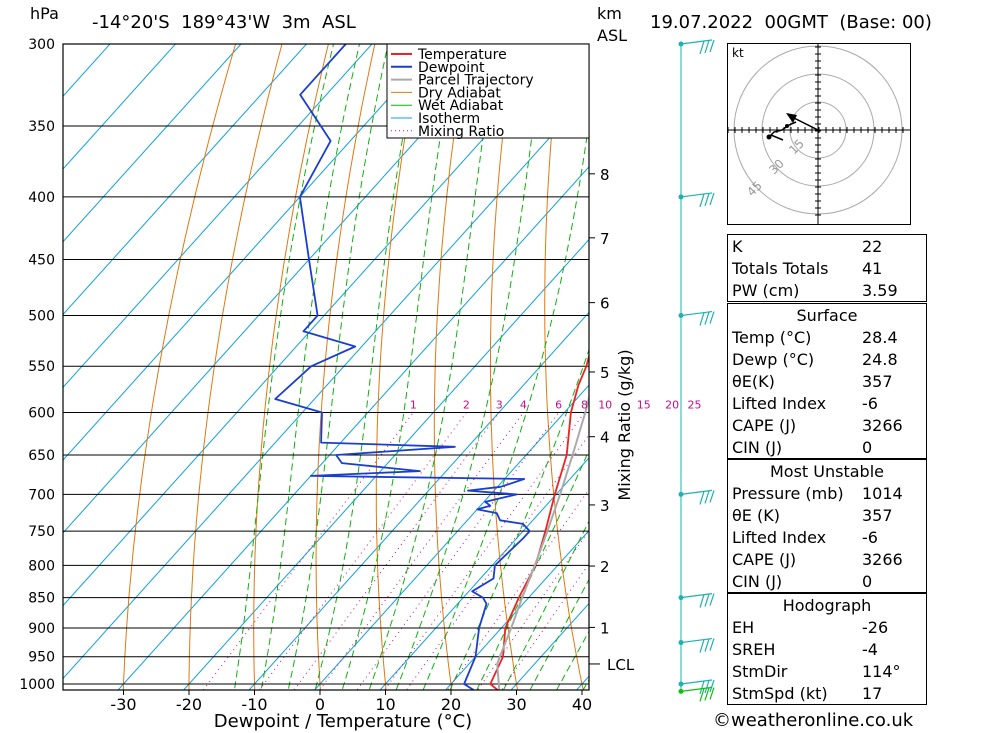  I want to click on index-row: Totals Totals 41, so click(807, 268).